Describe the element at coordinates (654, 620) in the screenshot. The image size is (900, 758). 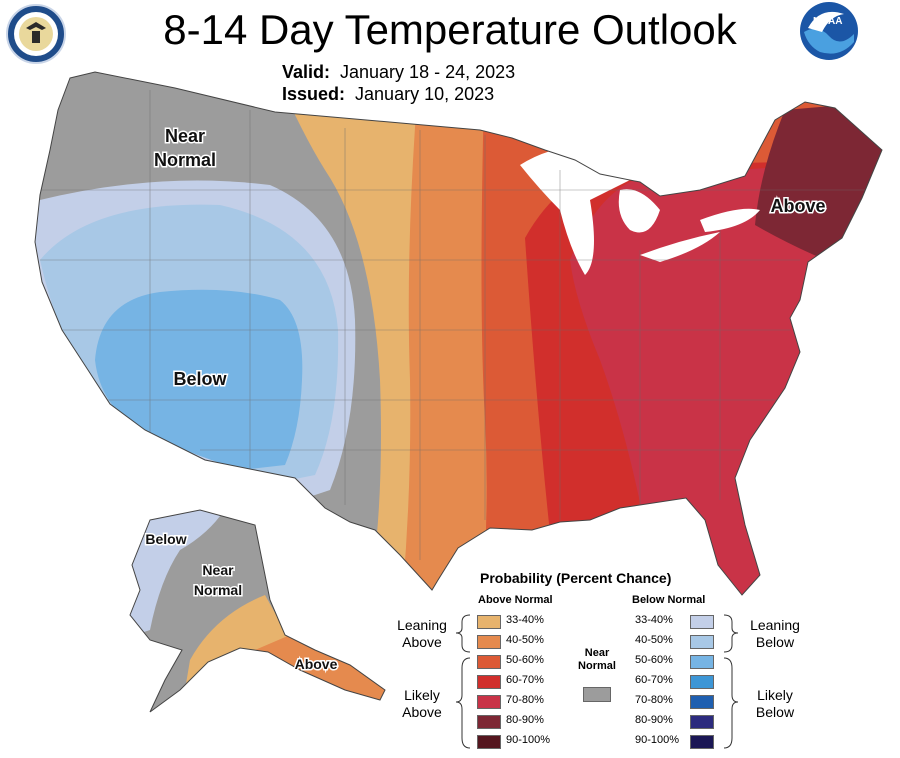
I see `legend-below-label: 33-40%` at that location.